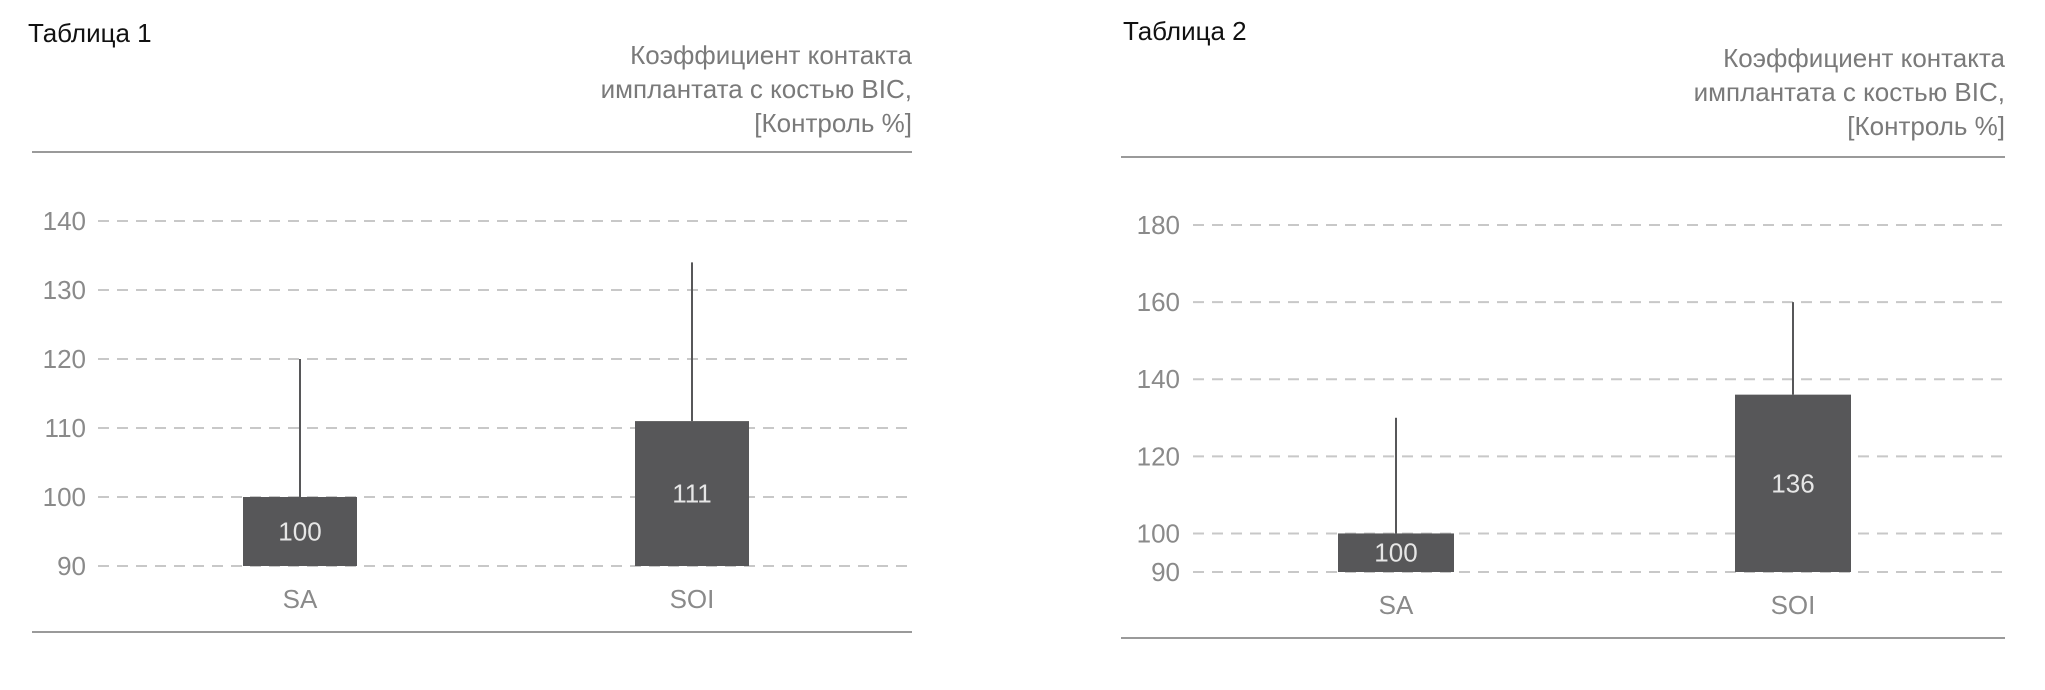  Describe the element at coordinates (1864, 58) in the screenshot. I see `chart-2-ylabel-line-1: Коэффициент контакта` at that location.